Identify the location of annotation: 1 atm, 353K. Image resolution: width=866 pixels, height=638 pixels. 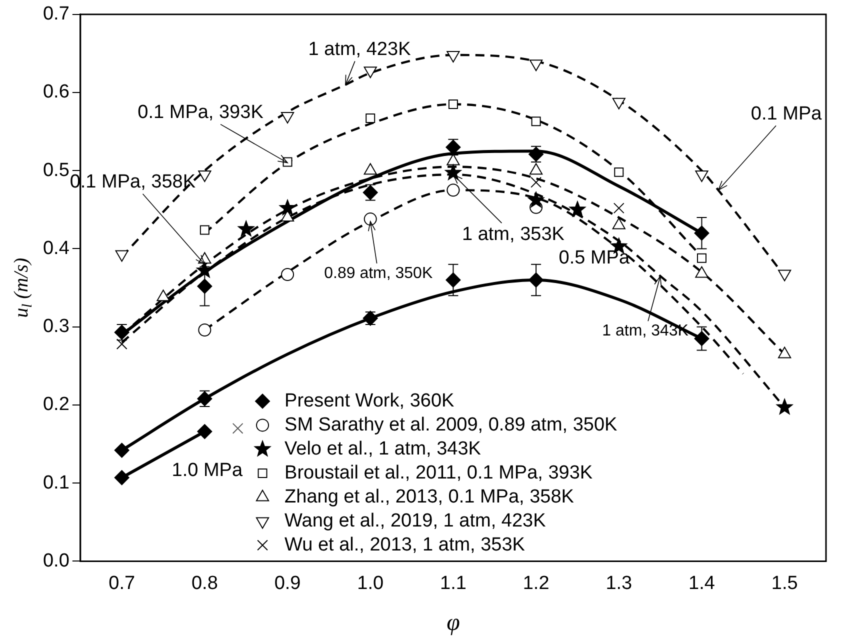
(513, 234).